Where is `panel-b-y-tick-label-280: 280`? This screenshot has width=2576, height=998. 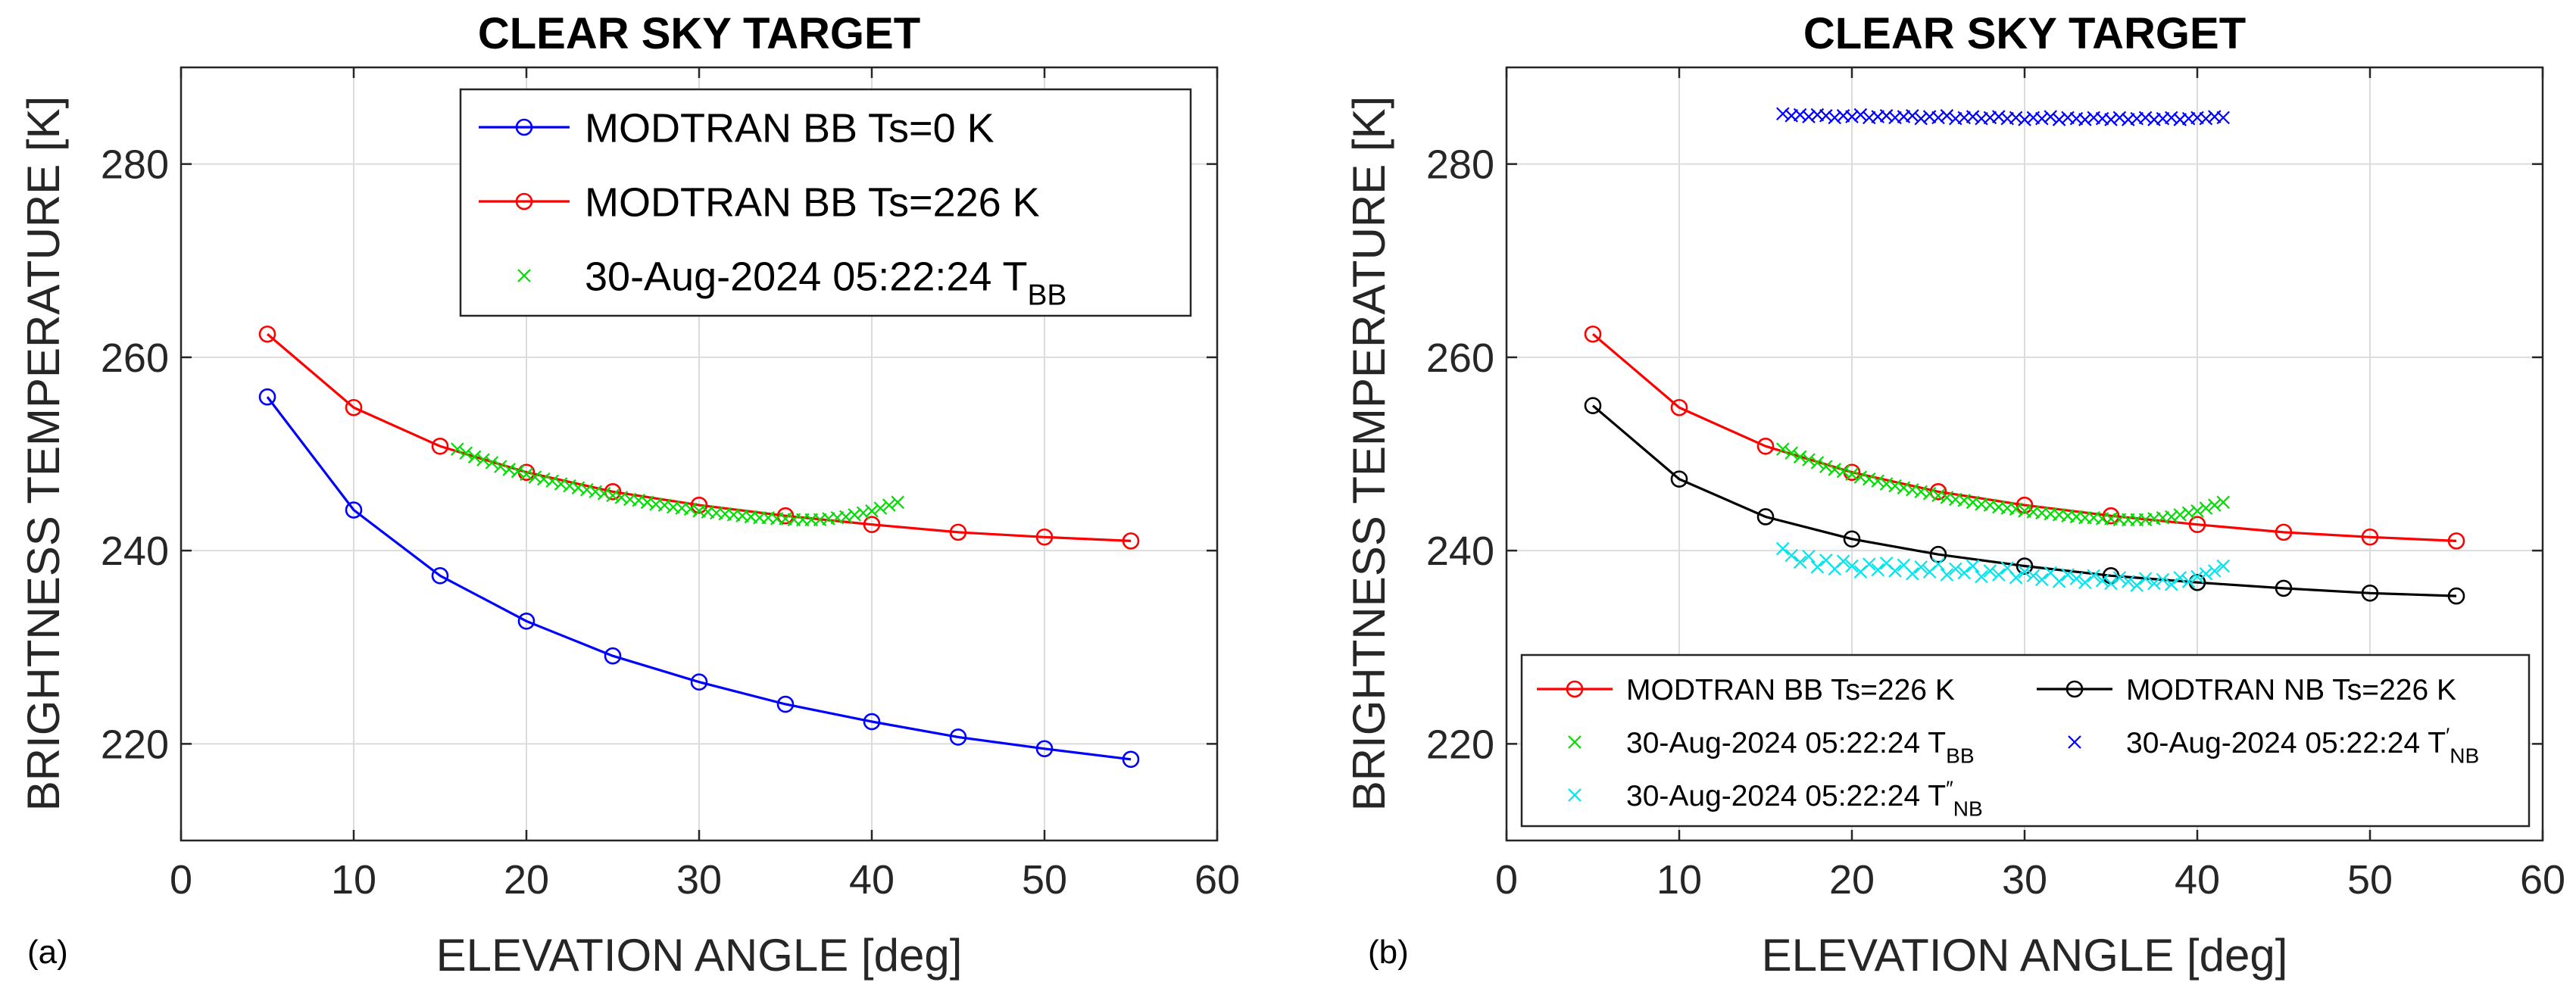
panel-b-y-tick-label-280: 280 is located at coordinates (1460, 165).